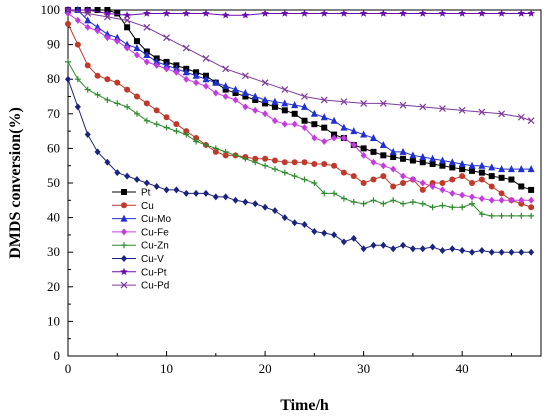 The height and width of the screenshot is (418, 550). I want to click on y-tick-label: 50, so click(53, 182).